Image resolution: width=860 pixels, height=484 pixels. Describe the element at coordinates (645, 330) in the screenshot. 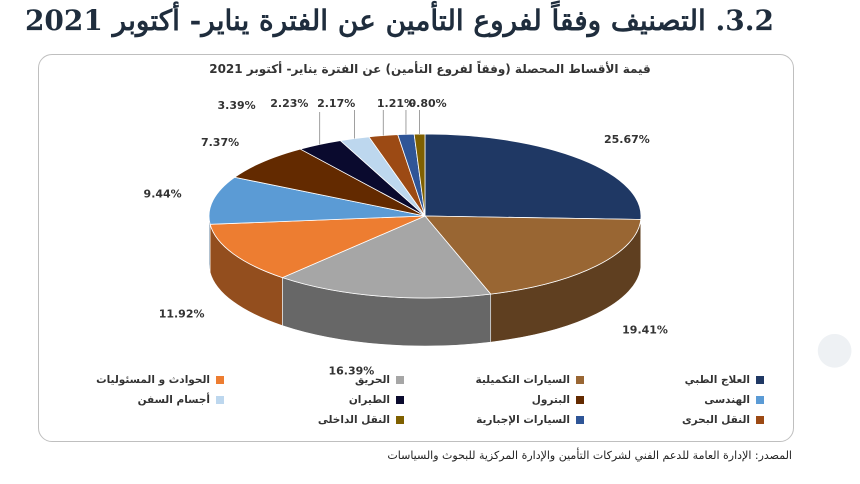

I see `slice-label: 19.41%` at that location.